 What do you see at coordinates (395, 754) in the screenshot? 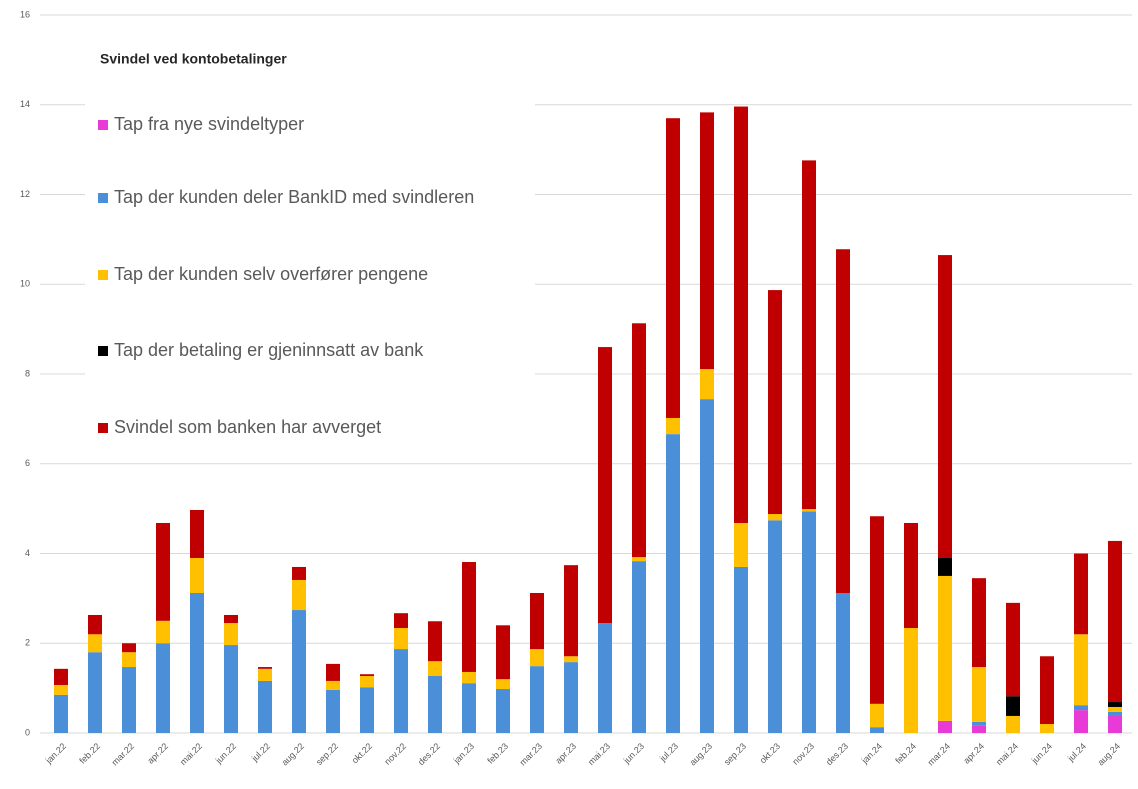
I see `x-tick-label: nov.22` at bounding box center [395, 754].